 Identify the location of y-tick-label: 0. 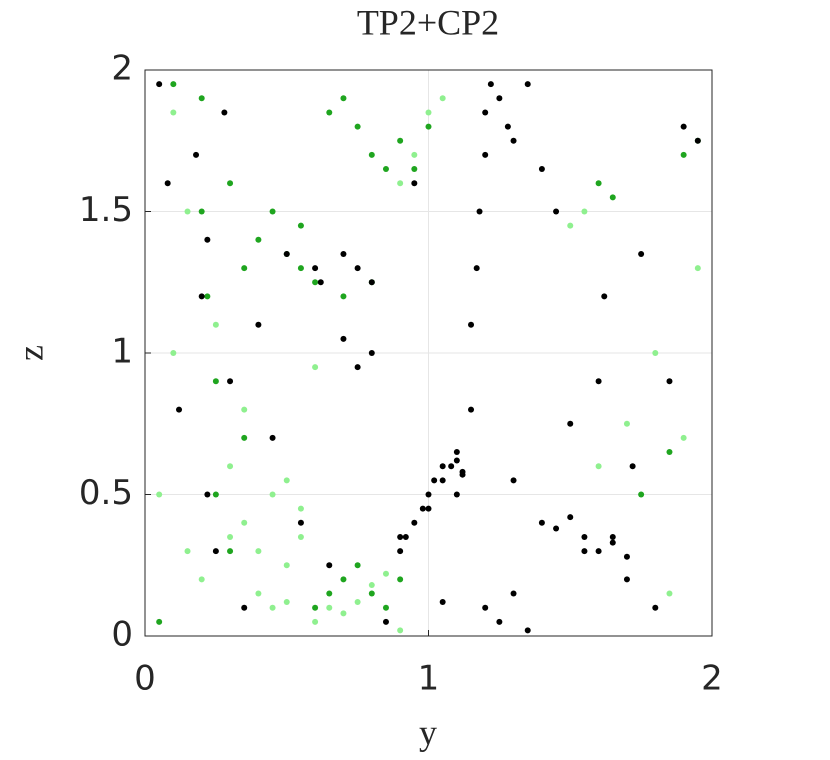
(122, 635).